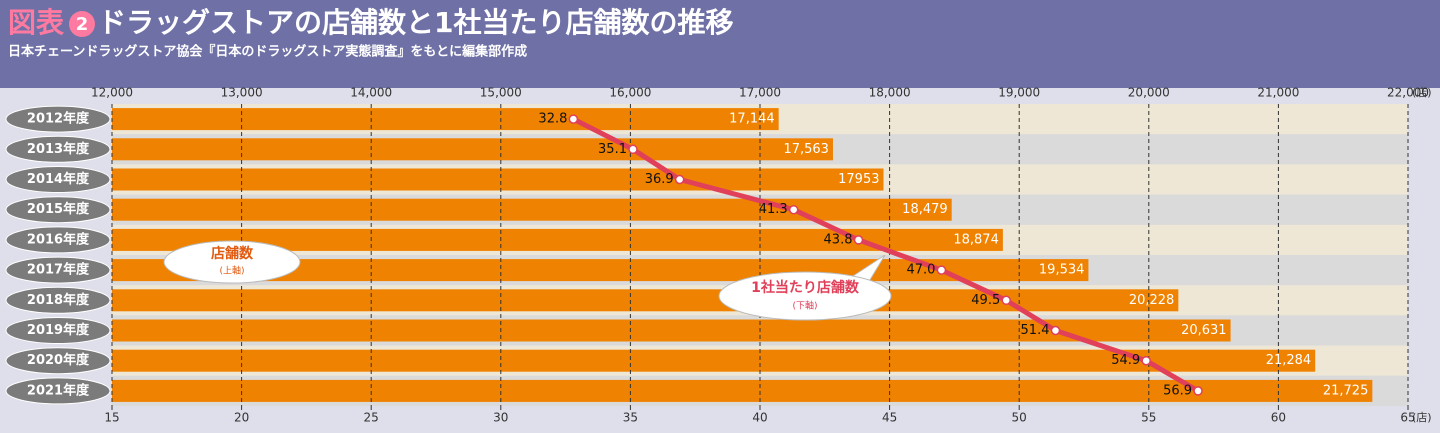 This screenshot has width=1440, height=433. I want to click on legend-axis-note: (上軸), so click(231, 271).